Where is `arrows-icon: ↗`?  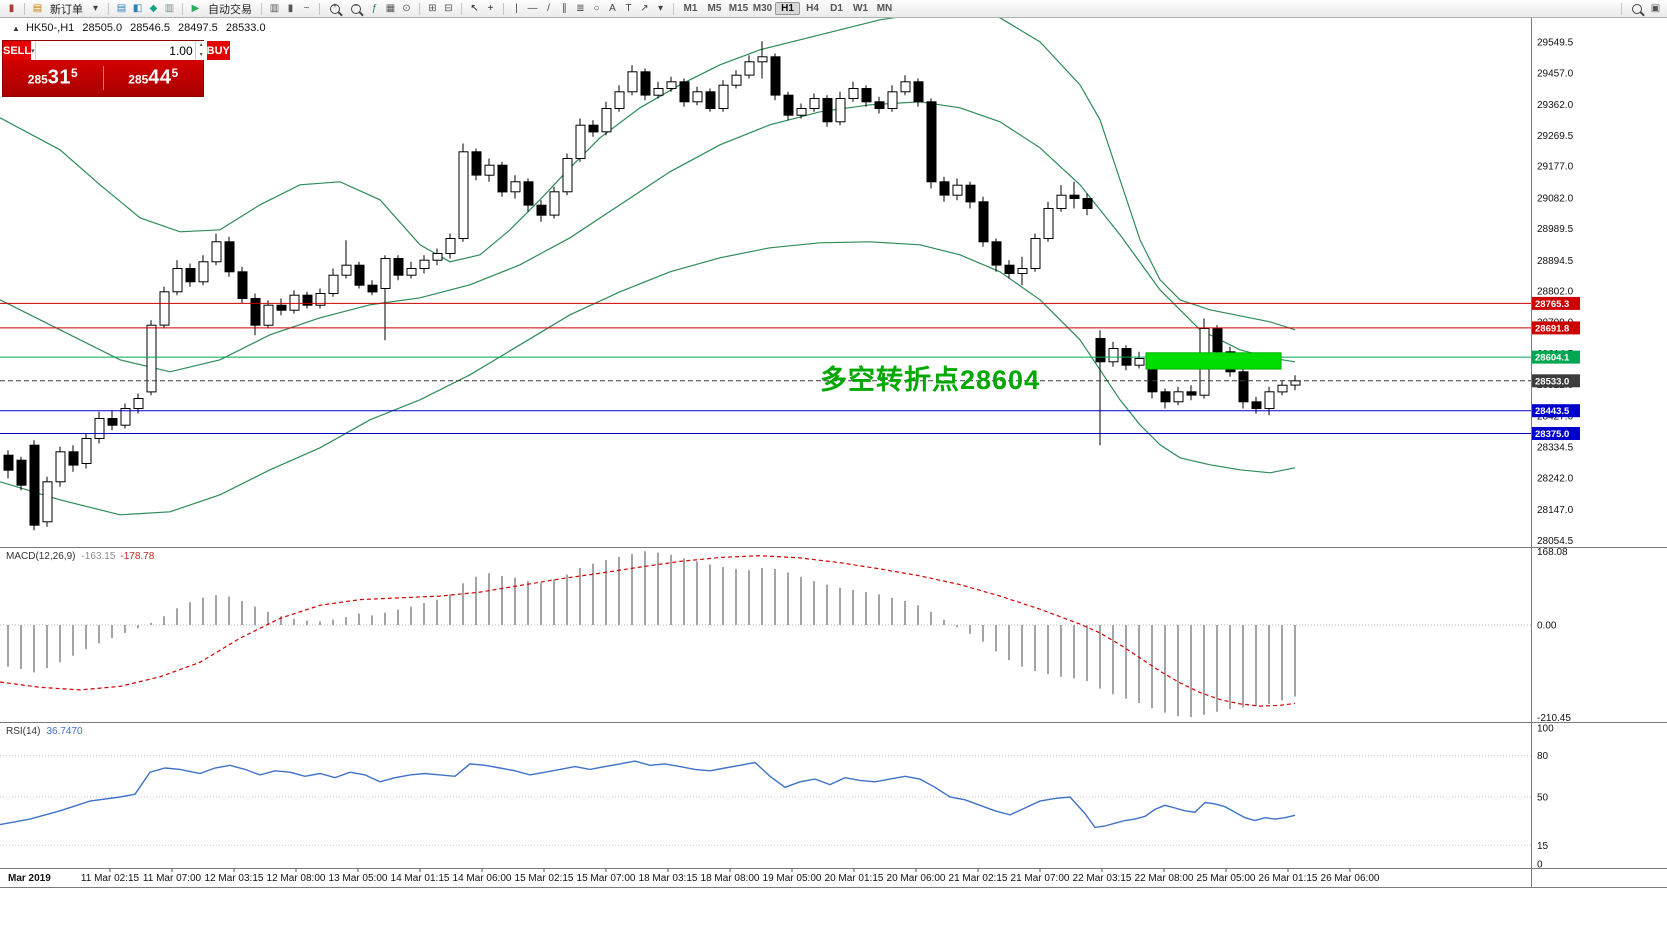 arrows-icon: ↗ is located at coordinates (644, 8).